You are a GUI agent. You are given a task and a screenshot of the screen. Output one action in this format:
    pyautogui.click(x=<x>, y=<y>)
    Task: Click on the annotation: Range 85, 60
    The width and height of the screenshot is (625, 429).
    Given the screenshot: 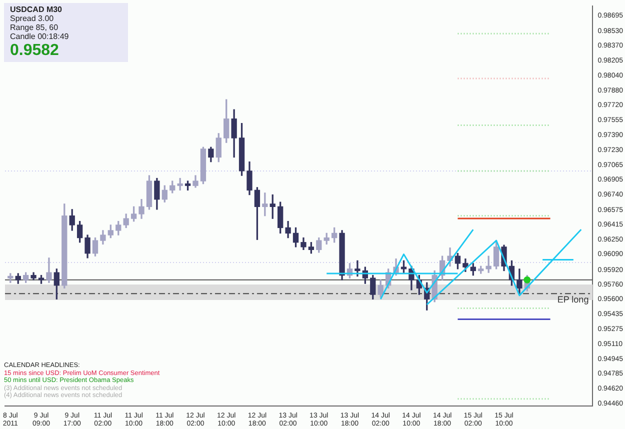 What is the action you would take?
    pyautogui.click(x=35, y=27)
    